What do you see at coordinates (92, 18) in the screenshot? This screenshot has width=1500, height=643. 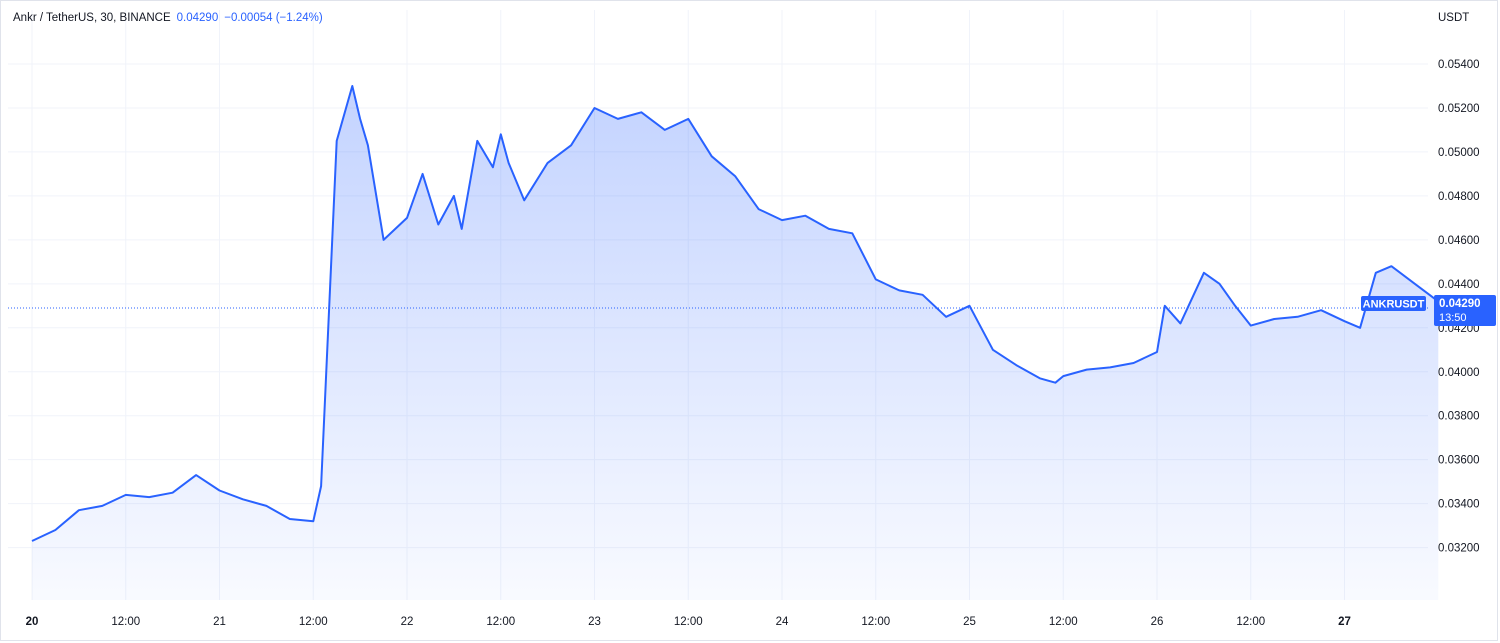 I see `symbol-description: Ankr / TetherUS, 30, BINANCE` at bounding box center [92, 18].